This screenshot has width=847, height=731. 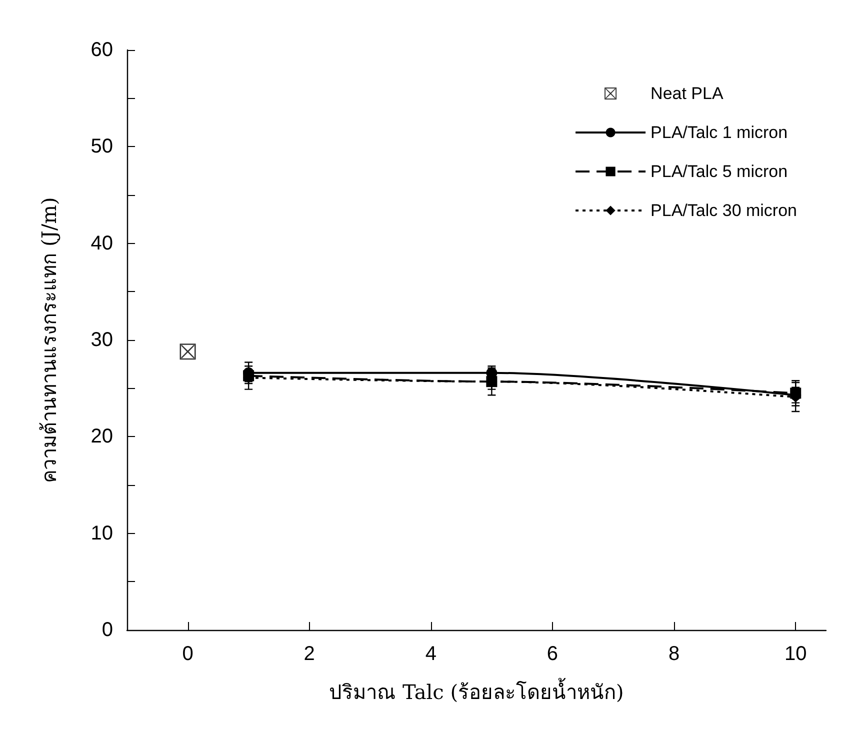 I want to click on y-tick-label: 30, so click(x=101, y=340).